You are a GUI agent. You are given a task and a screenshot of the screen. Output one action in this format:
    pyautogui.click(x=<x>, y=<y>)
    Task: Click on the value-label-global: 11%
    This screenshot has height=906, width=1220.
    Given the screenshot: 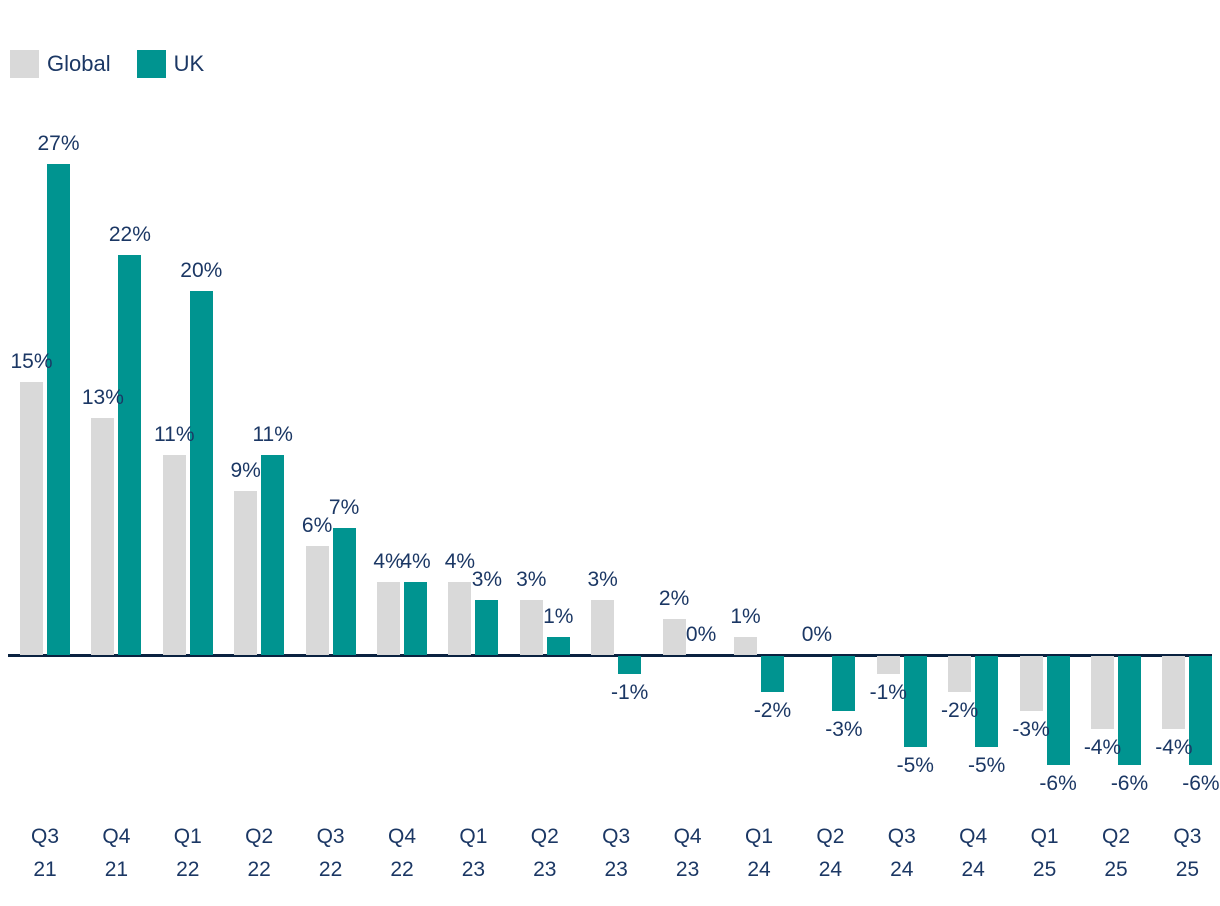 What is the action you would take?
    pyautogui.click(x=174, y=434)
    